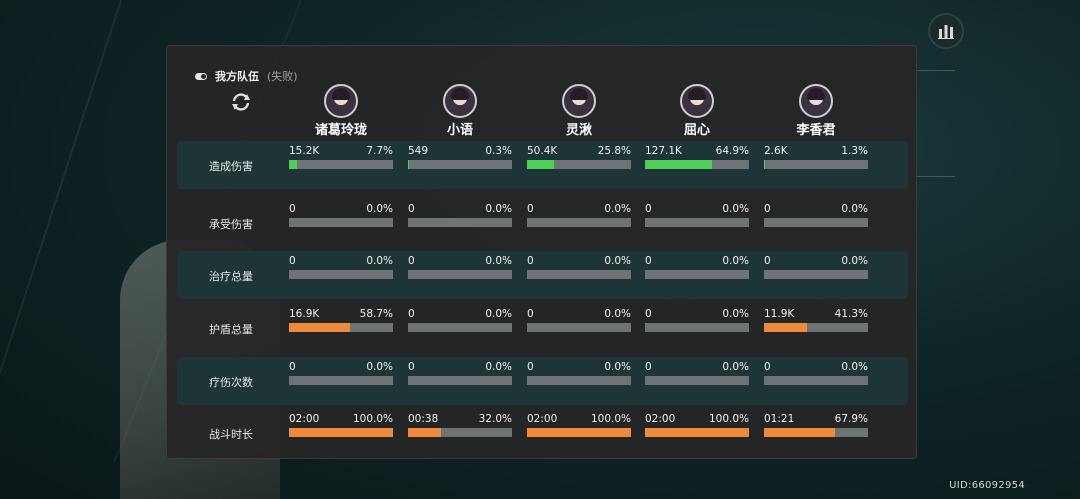 This screenshot has width=1080, height=499. I want to click on member-name: 小语, so click(459, 130).